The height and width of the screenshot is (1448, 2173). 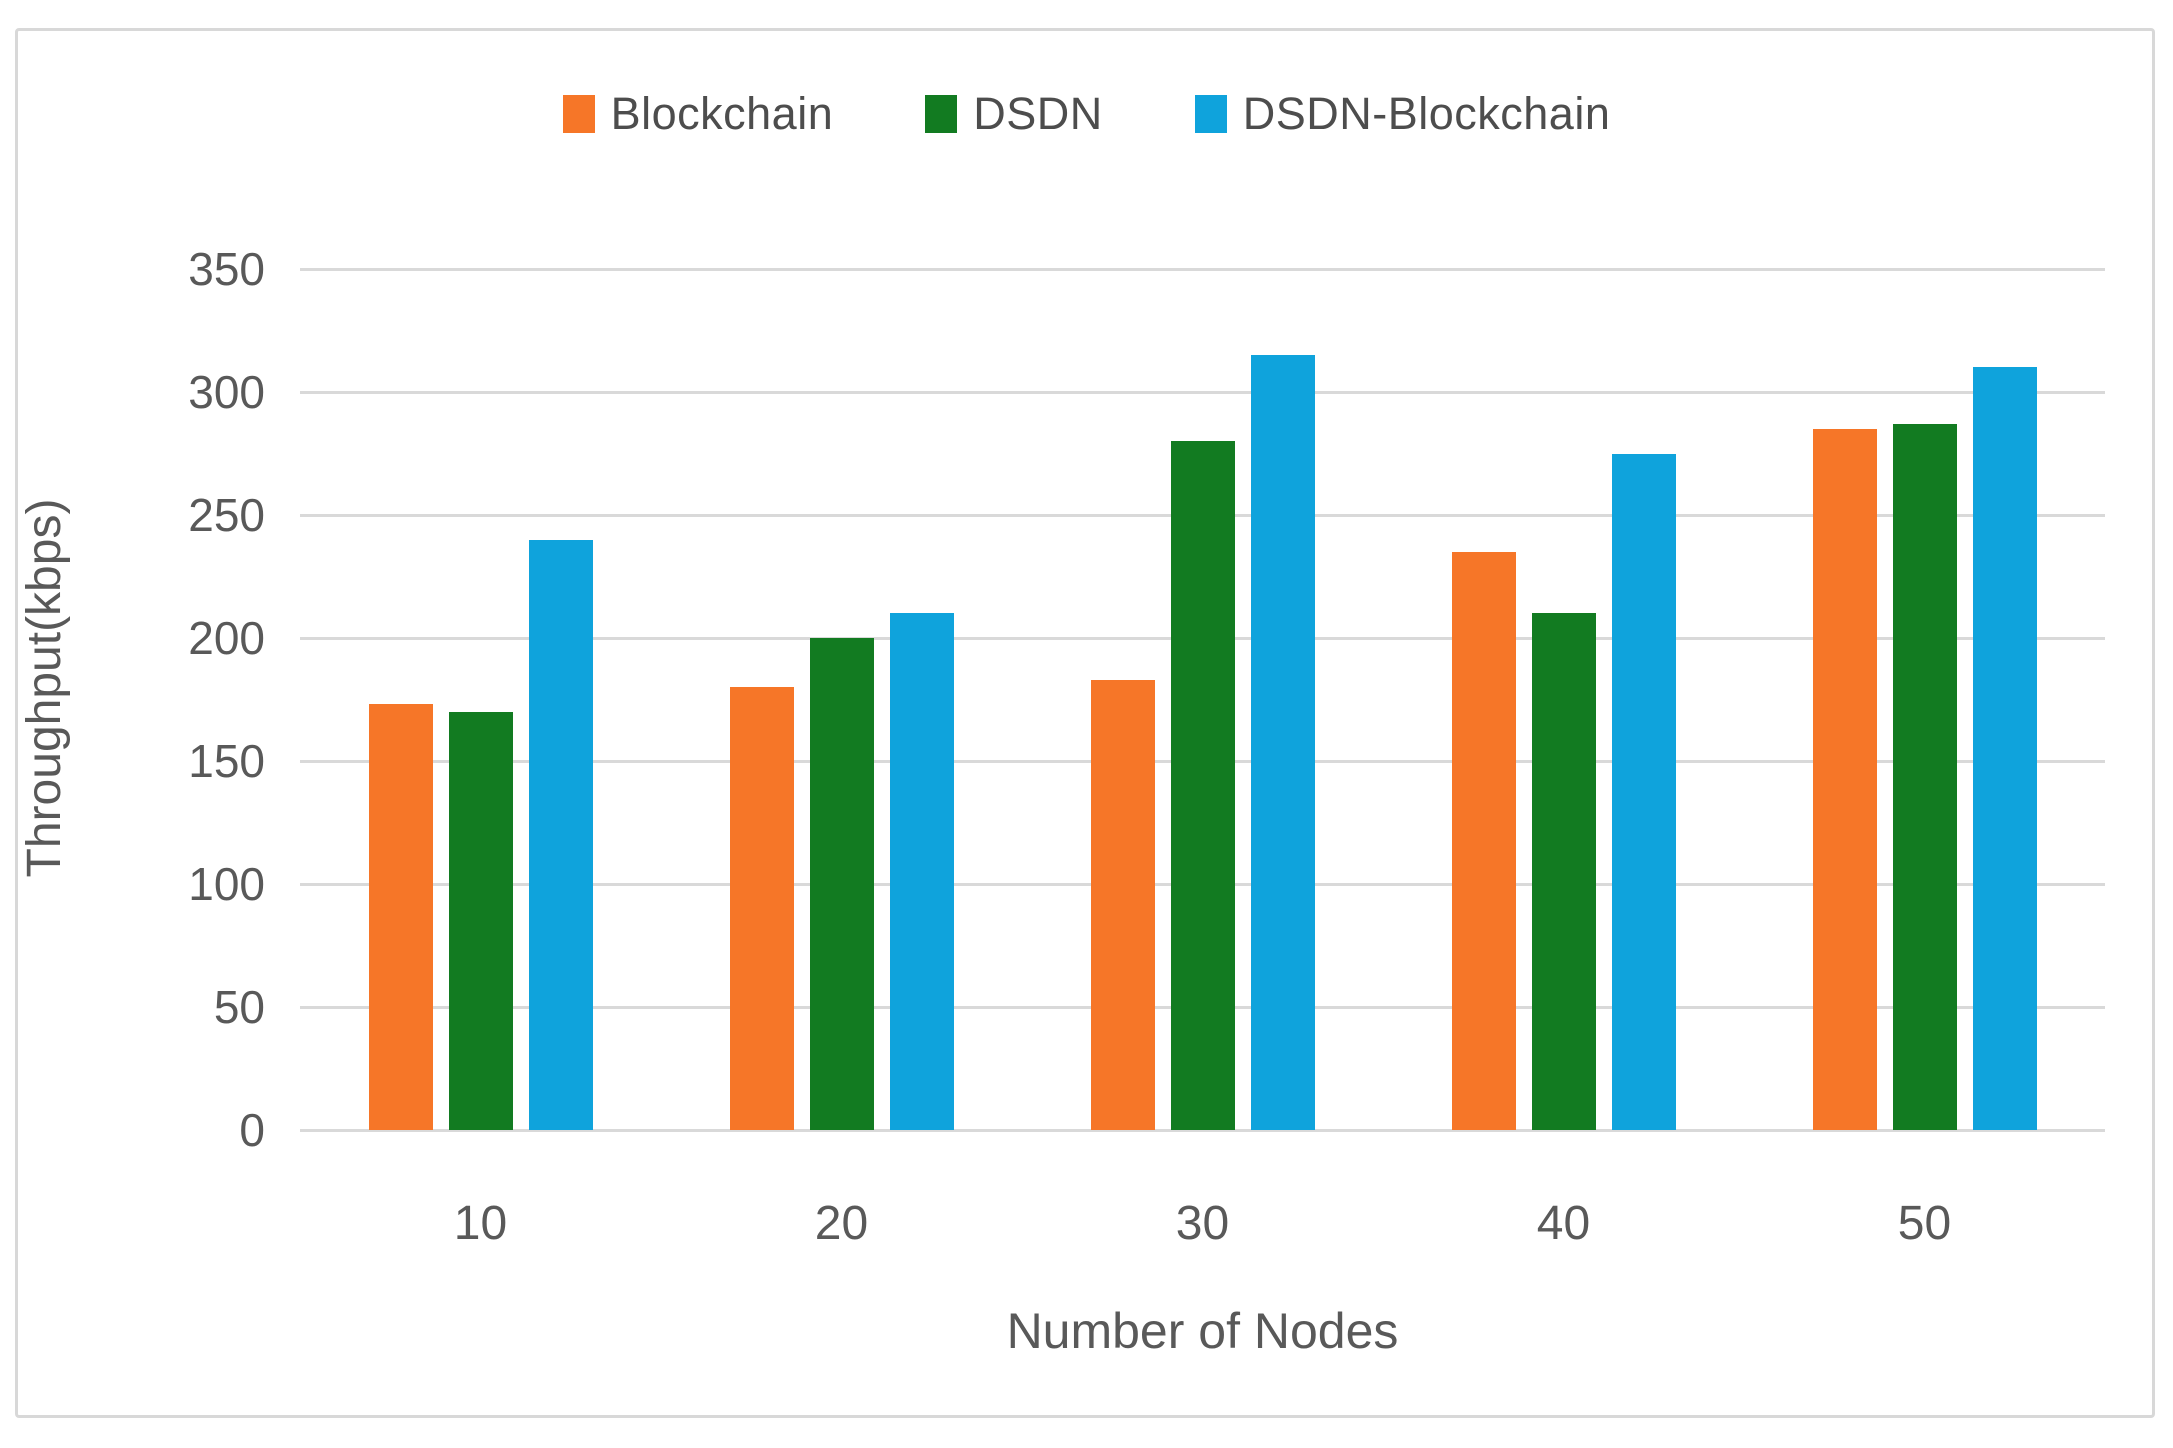 What do you see at coordinates (226, 392) in the screenshot?
I see `y-tick-label-300: 300` at bounding box center [226, 392].